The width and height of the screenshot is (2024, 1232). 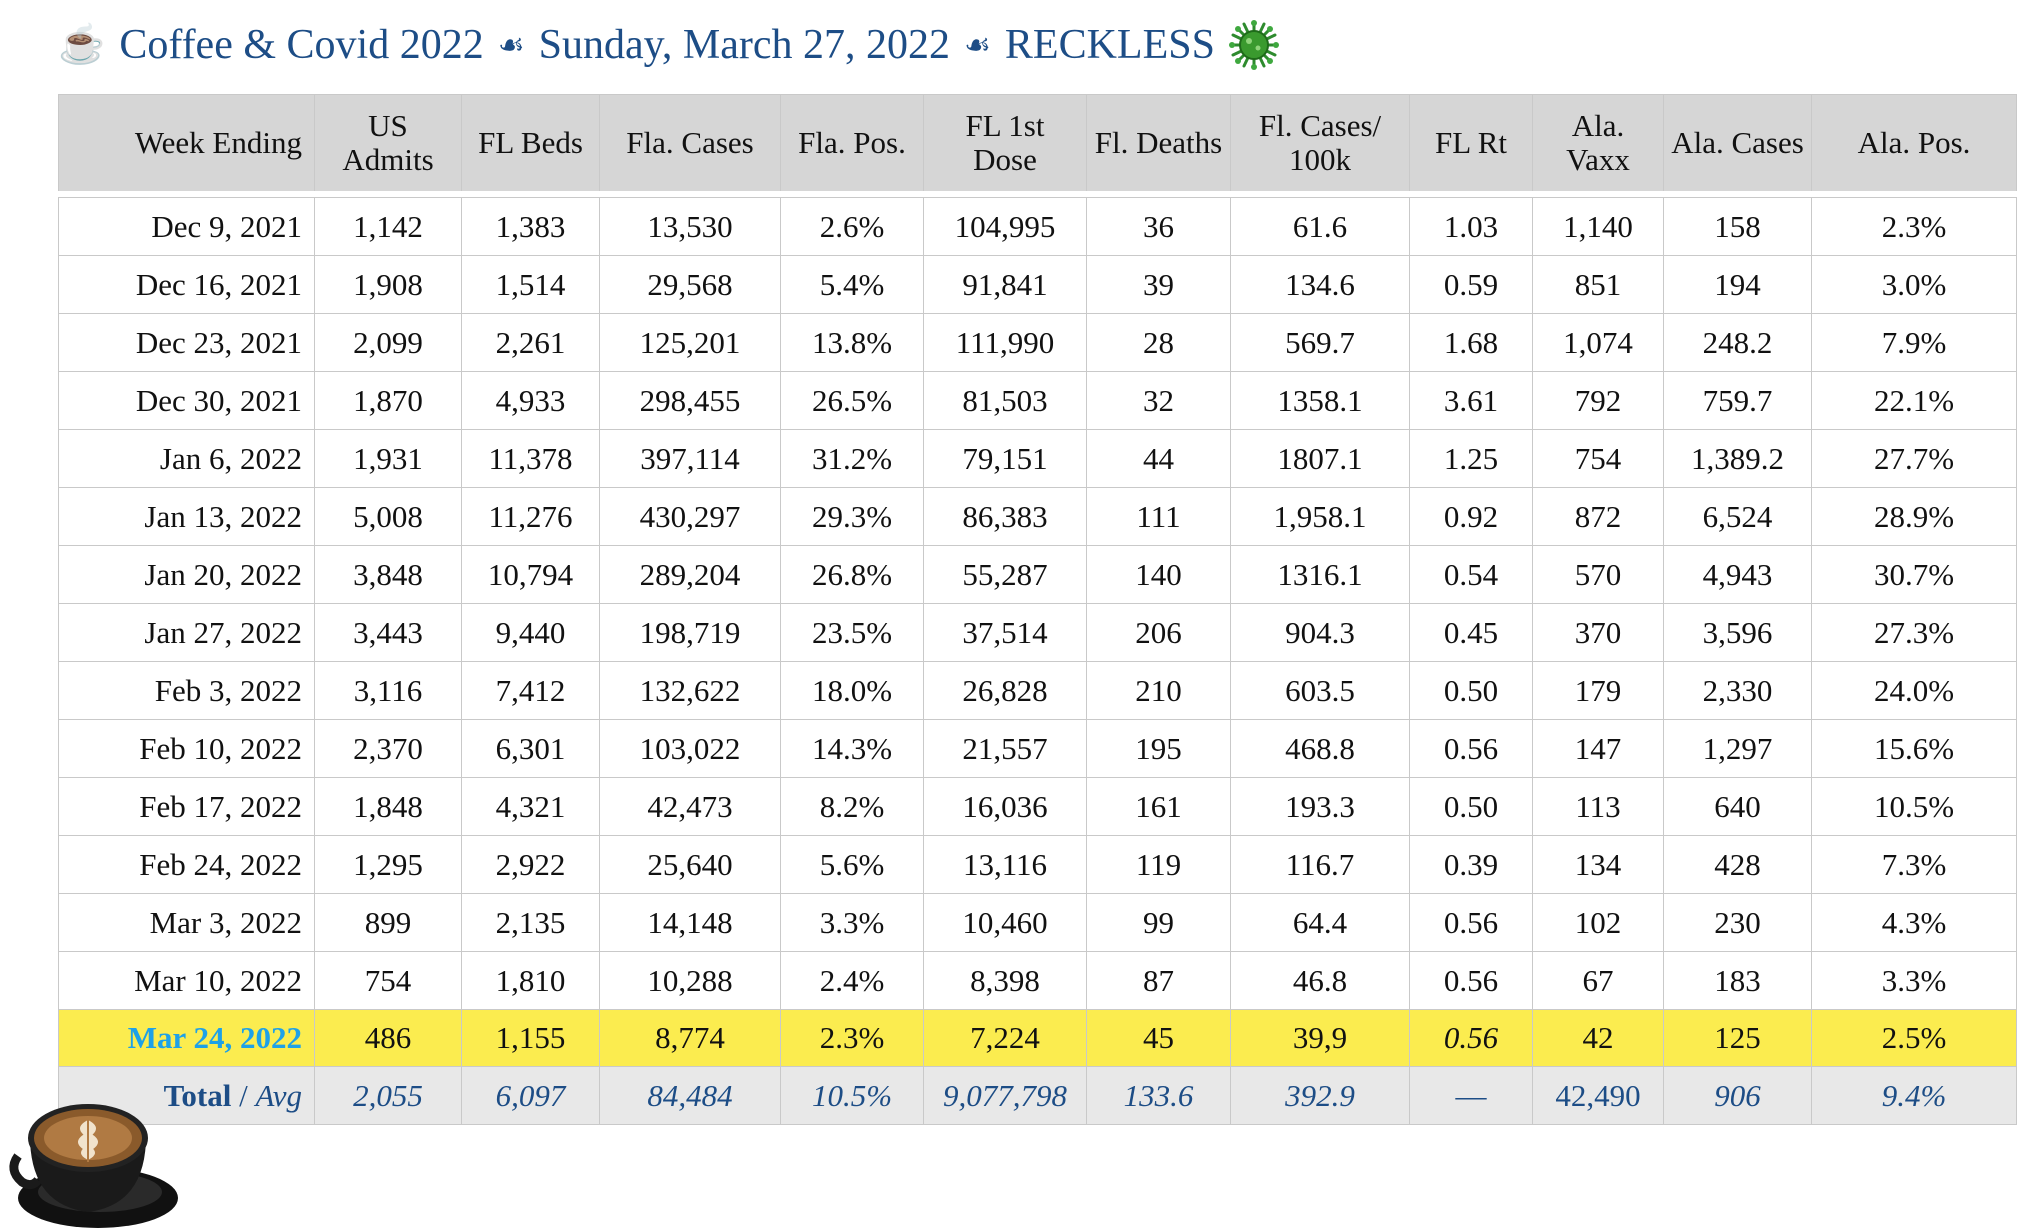 I want to click on week-ending-cell: Jan 13, 2022, so click(x=186, y=516).